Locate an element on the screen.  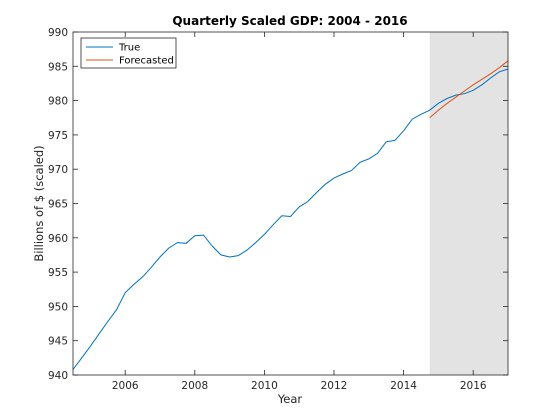
y-tick-label: 970 is located at coordinates (58, 170).